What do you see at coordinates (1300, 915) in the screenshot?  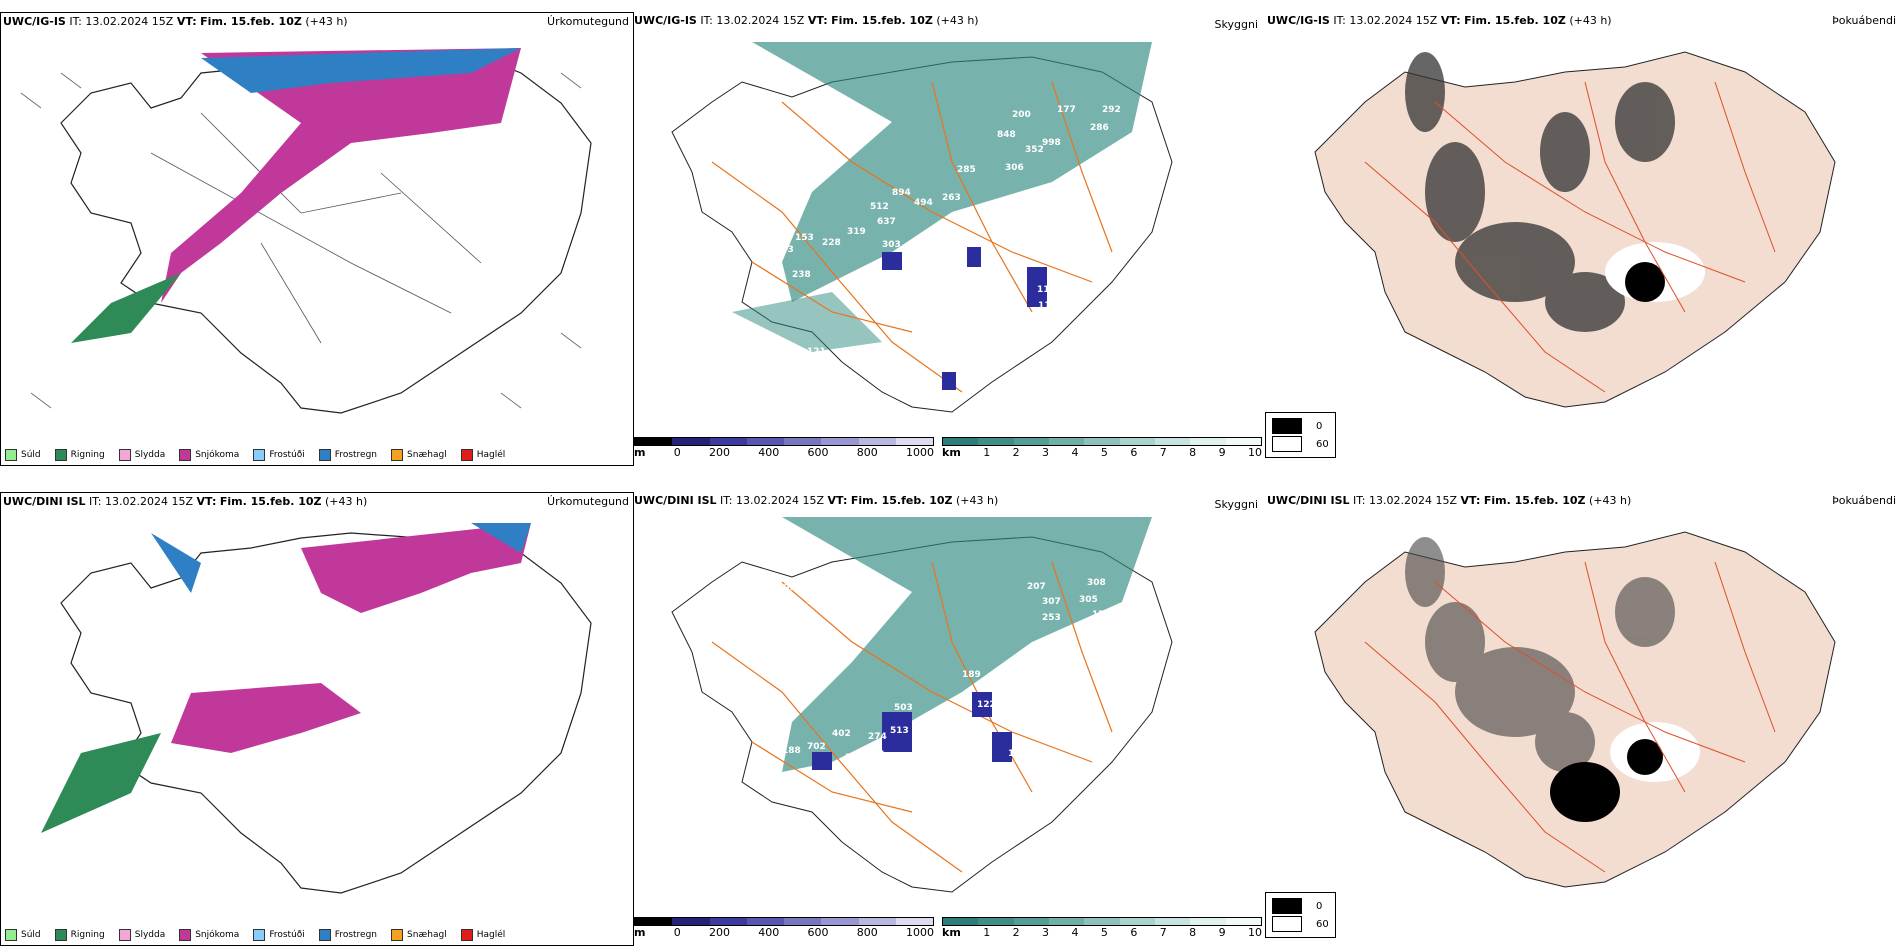 I see `fog-legend-bottom: 0 60` at bounding box center [1300, 915].